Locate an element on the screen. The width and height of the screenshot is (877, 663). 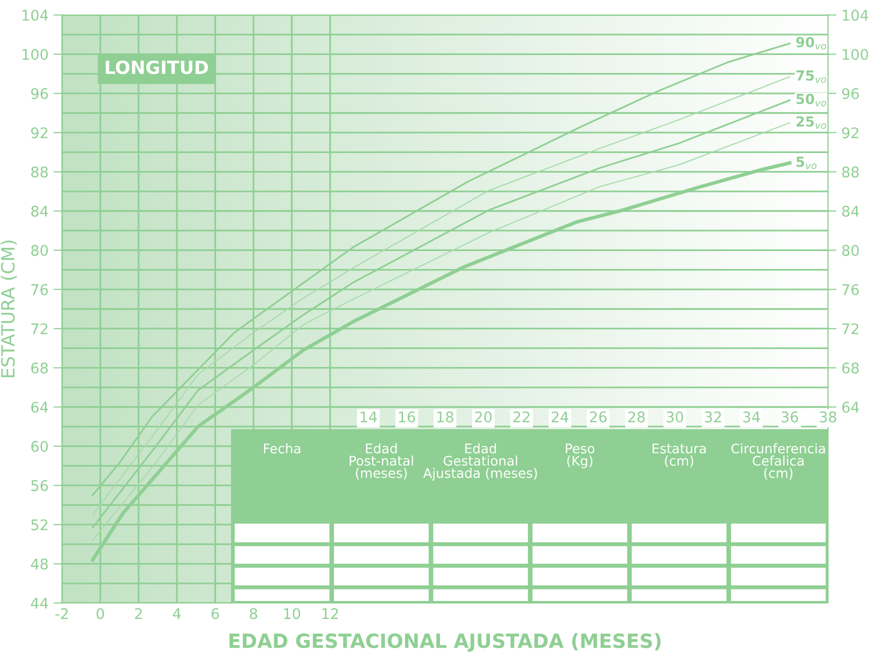
y-tick-label: 96 is located at coordinates (39, 94).